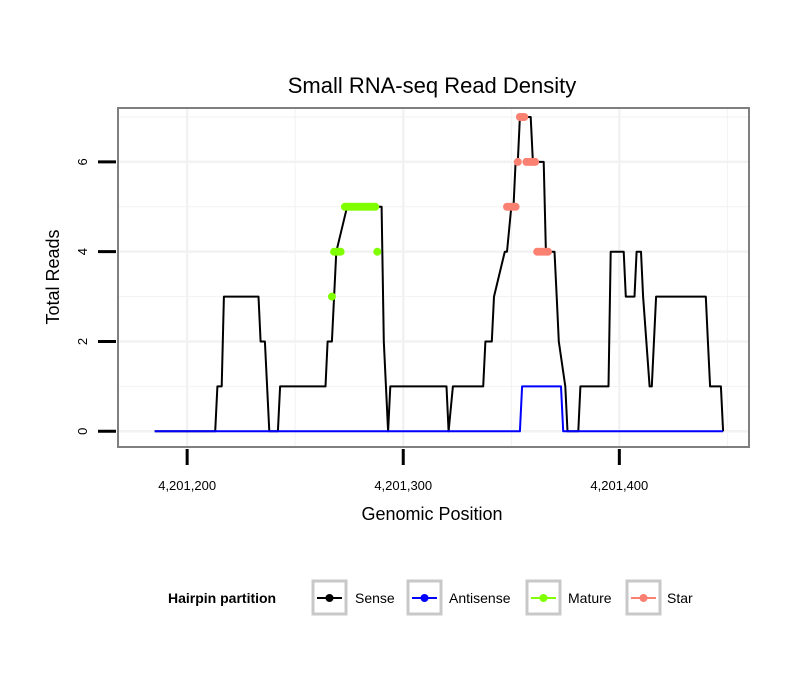  What do you see at coordinates (375, 598) in the screenshot?
I see `legend-label-sense: Sense` at bounding box center [375, 598].